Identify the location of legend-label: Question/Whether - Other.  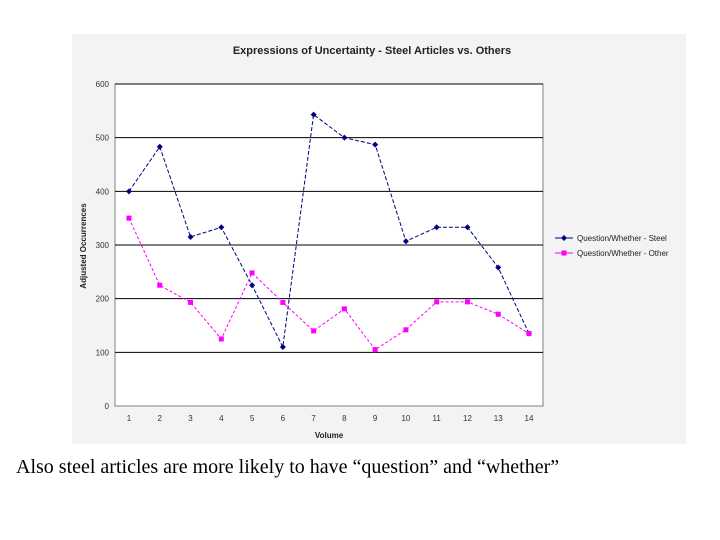
(623, 253).